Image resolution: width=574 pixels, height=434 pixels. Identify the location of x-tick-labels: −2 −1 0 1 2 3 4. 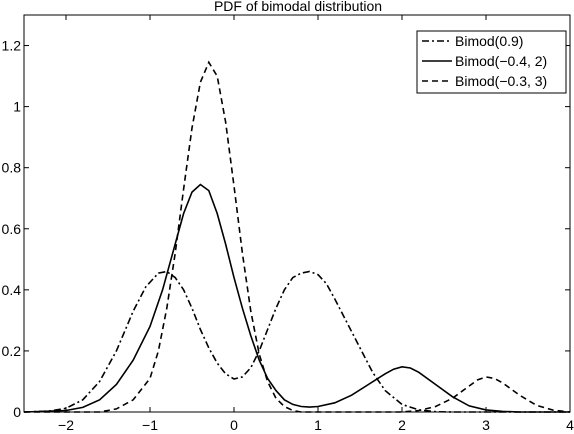
(316, 425).